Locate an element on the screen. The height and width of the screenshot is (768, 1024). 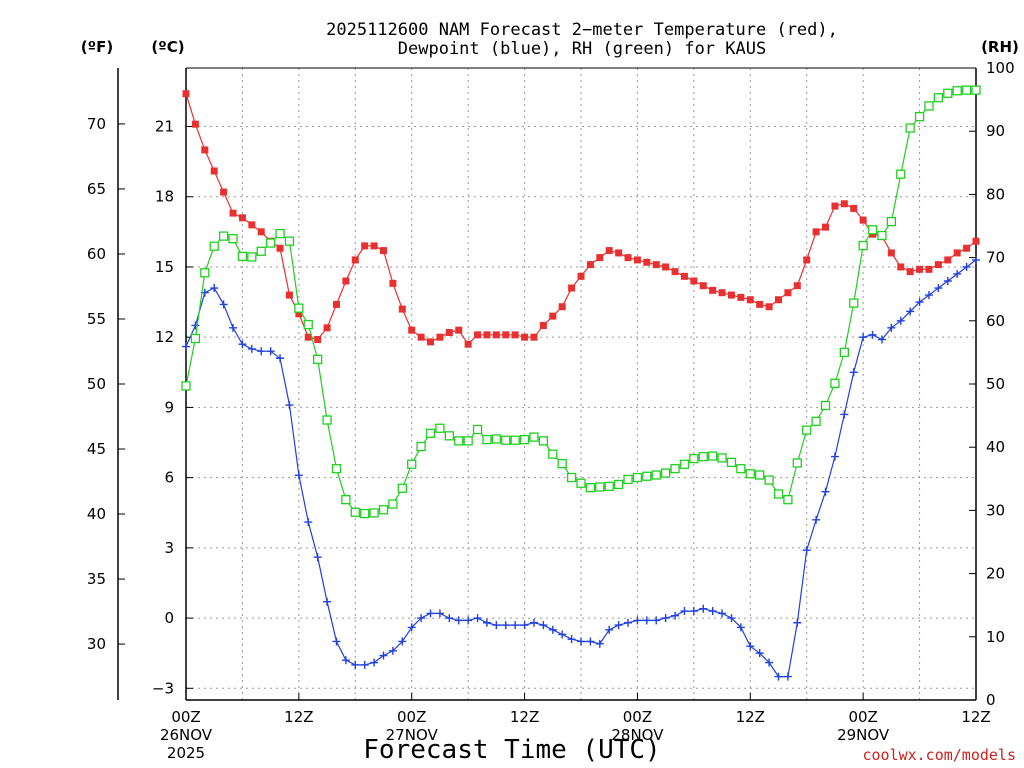
celsius-unit-label: (ºC) is located at coordinates (167, 47).